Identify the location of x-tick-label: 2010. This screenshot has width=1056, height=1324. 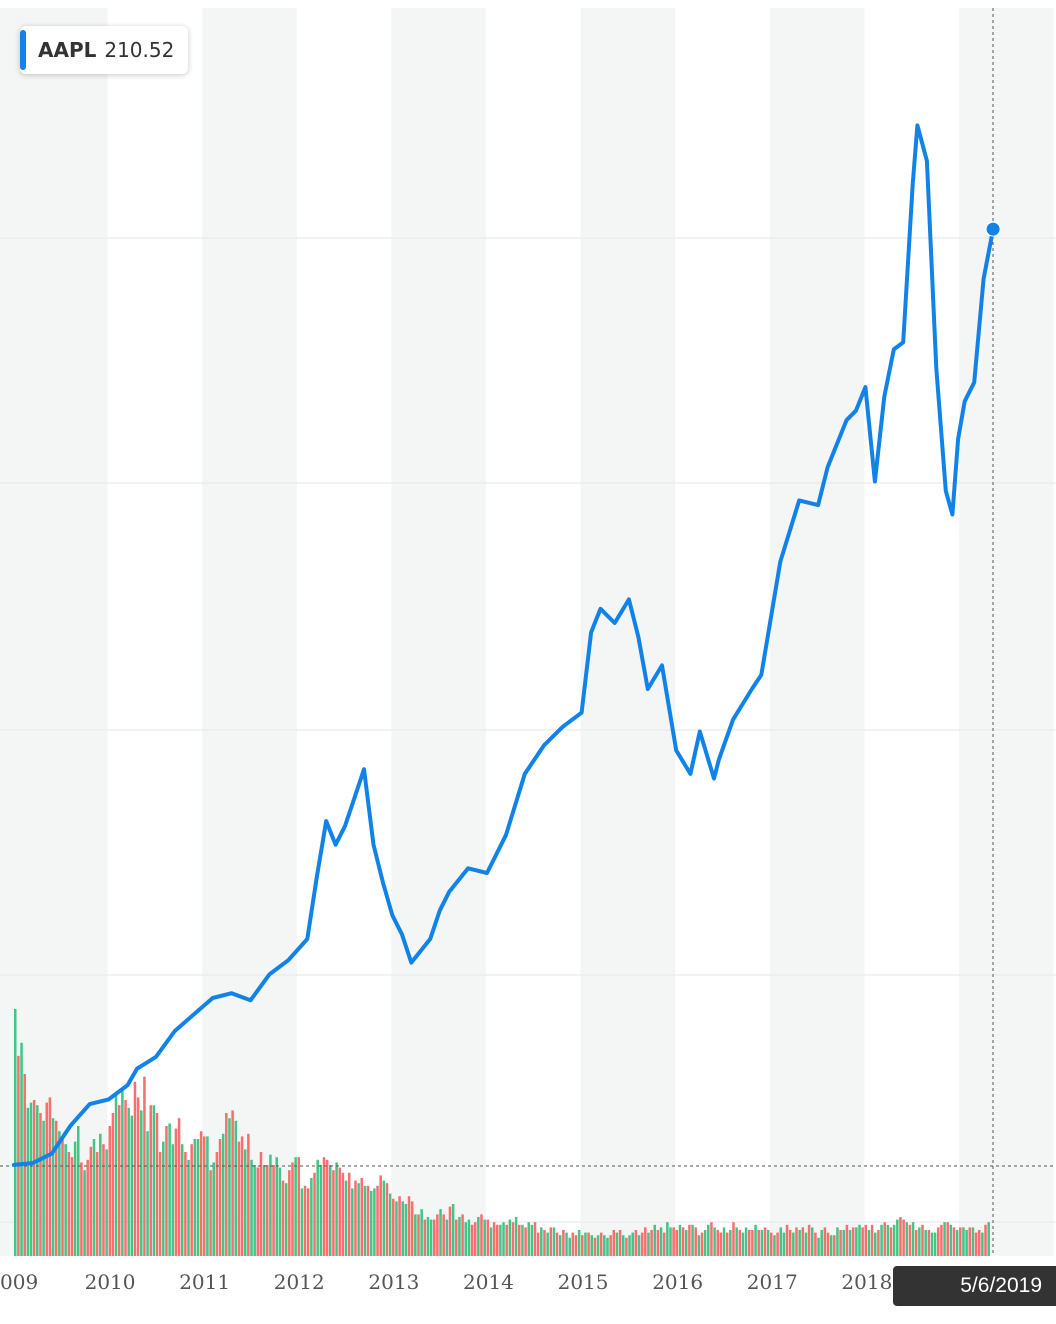
(110, 1282).